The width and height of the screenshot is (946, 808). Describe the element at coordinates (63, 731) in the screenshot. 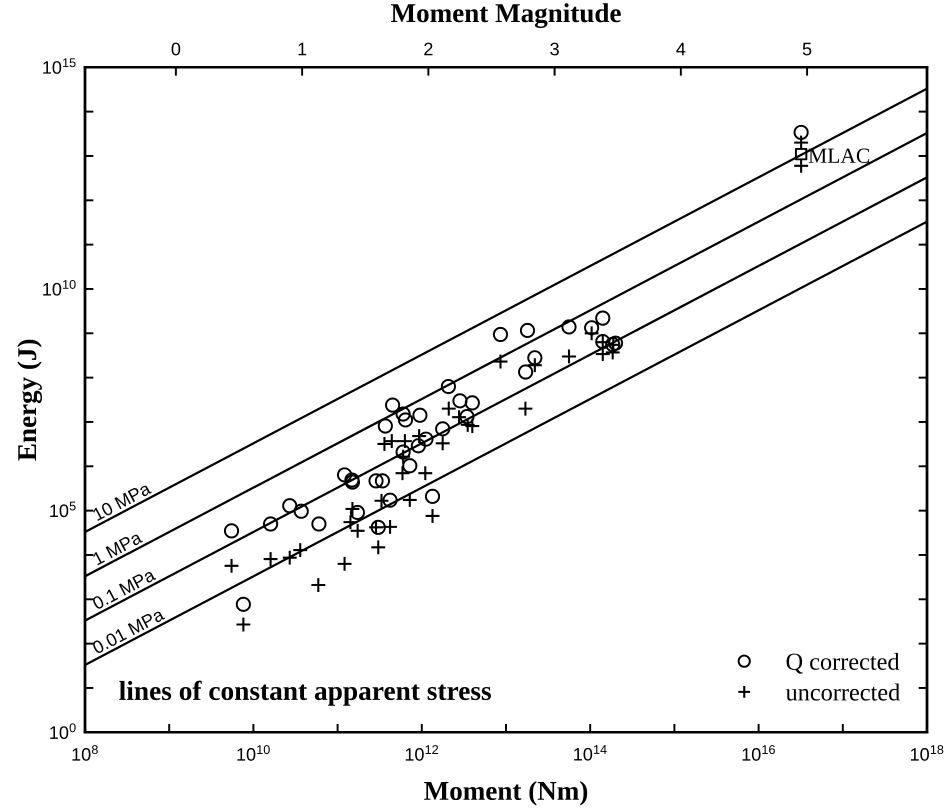

I see `y-tick-label: 10$^{0}$` at that location.